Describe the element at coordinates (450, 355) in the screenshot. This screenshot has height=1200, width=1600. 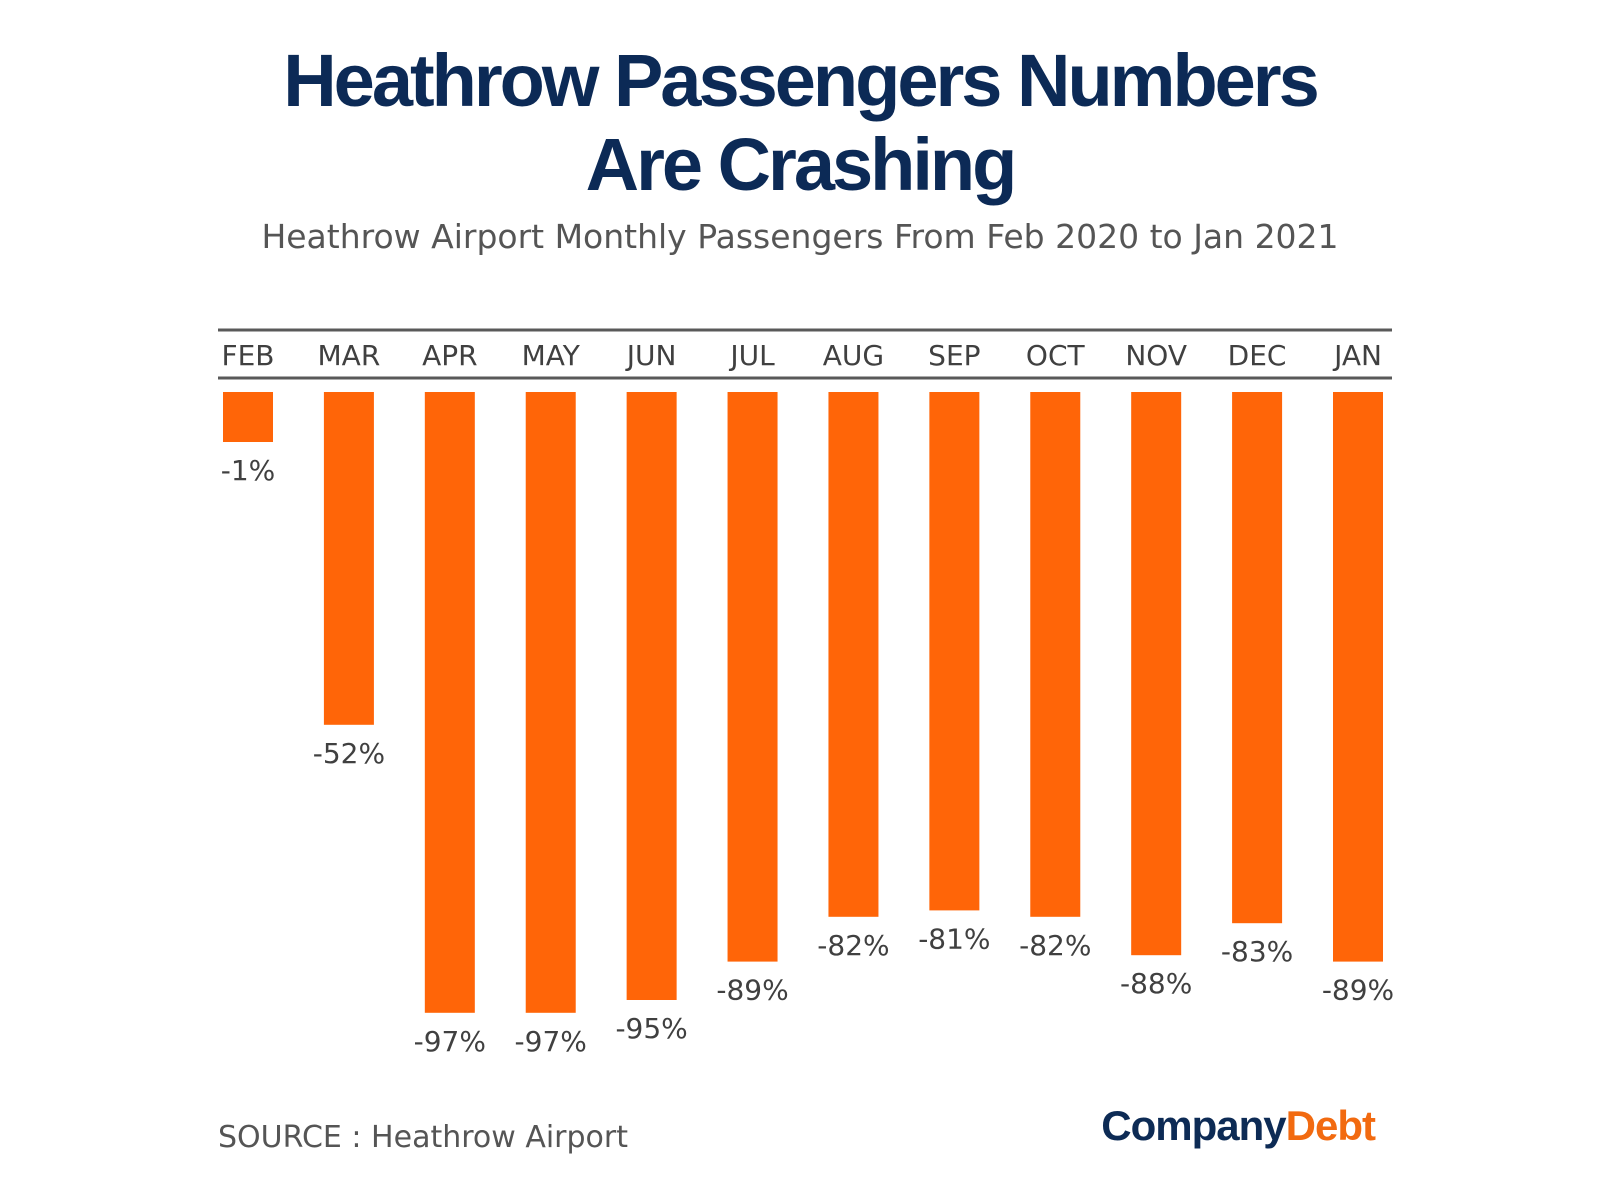
I see `category-label-apr: APR` at that location.